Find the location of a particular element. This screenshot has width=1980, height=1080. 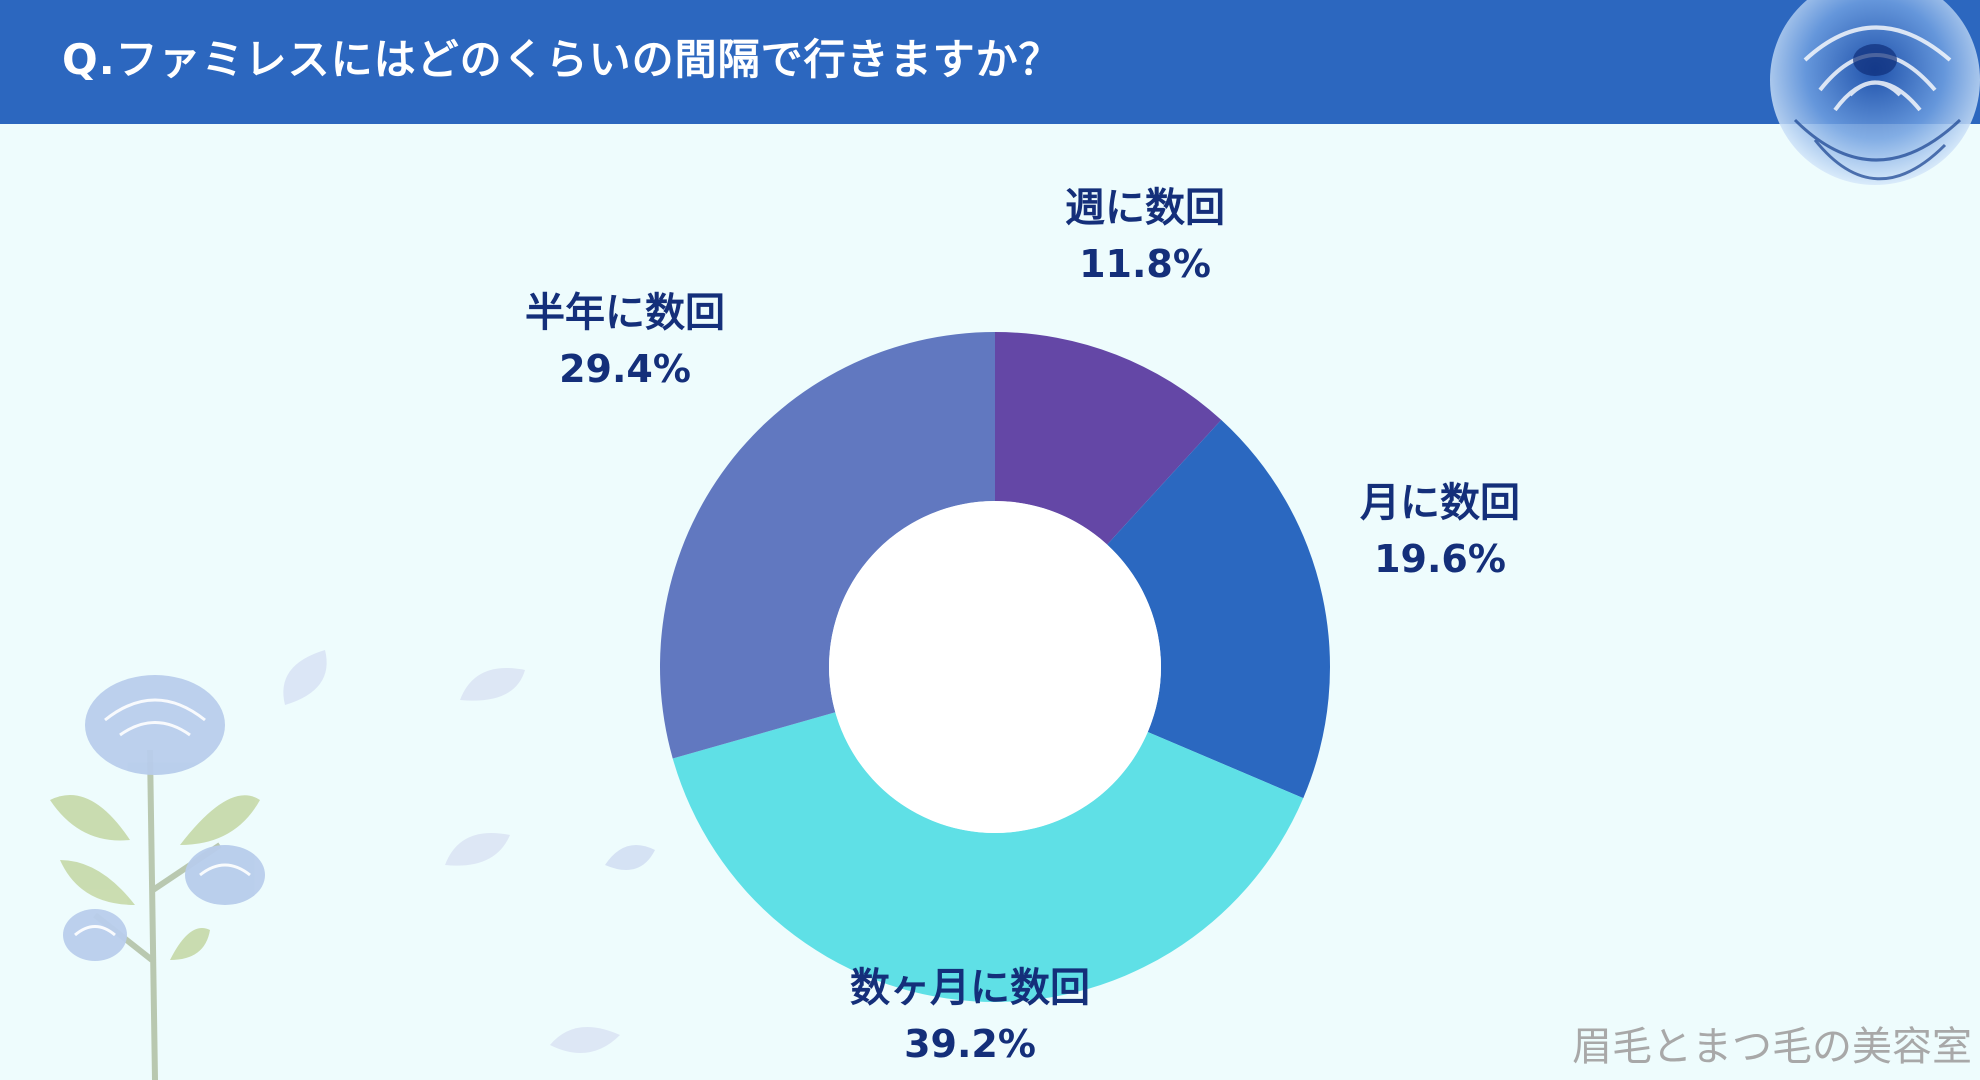

slice-label-2: 数ヶ月に数回 39.2% is located at coordinates (970, 1016).